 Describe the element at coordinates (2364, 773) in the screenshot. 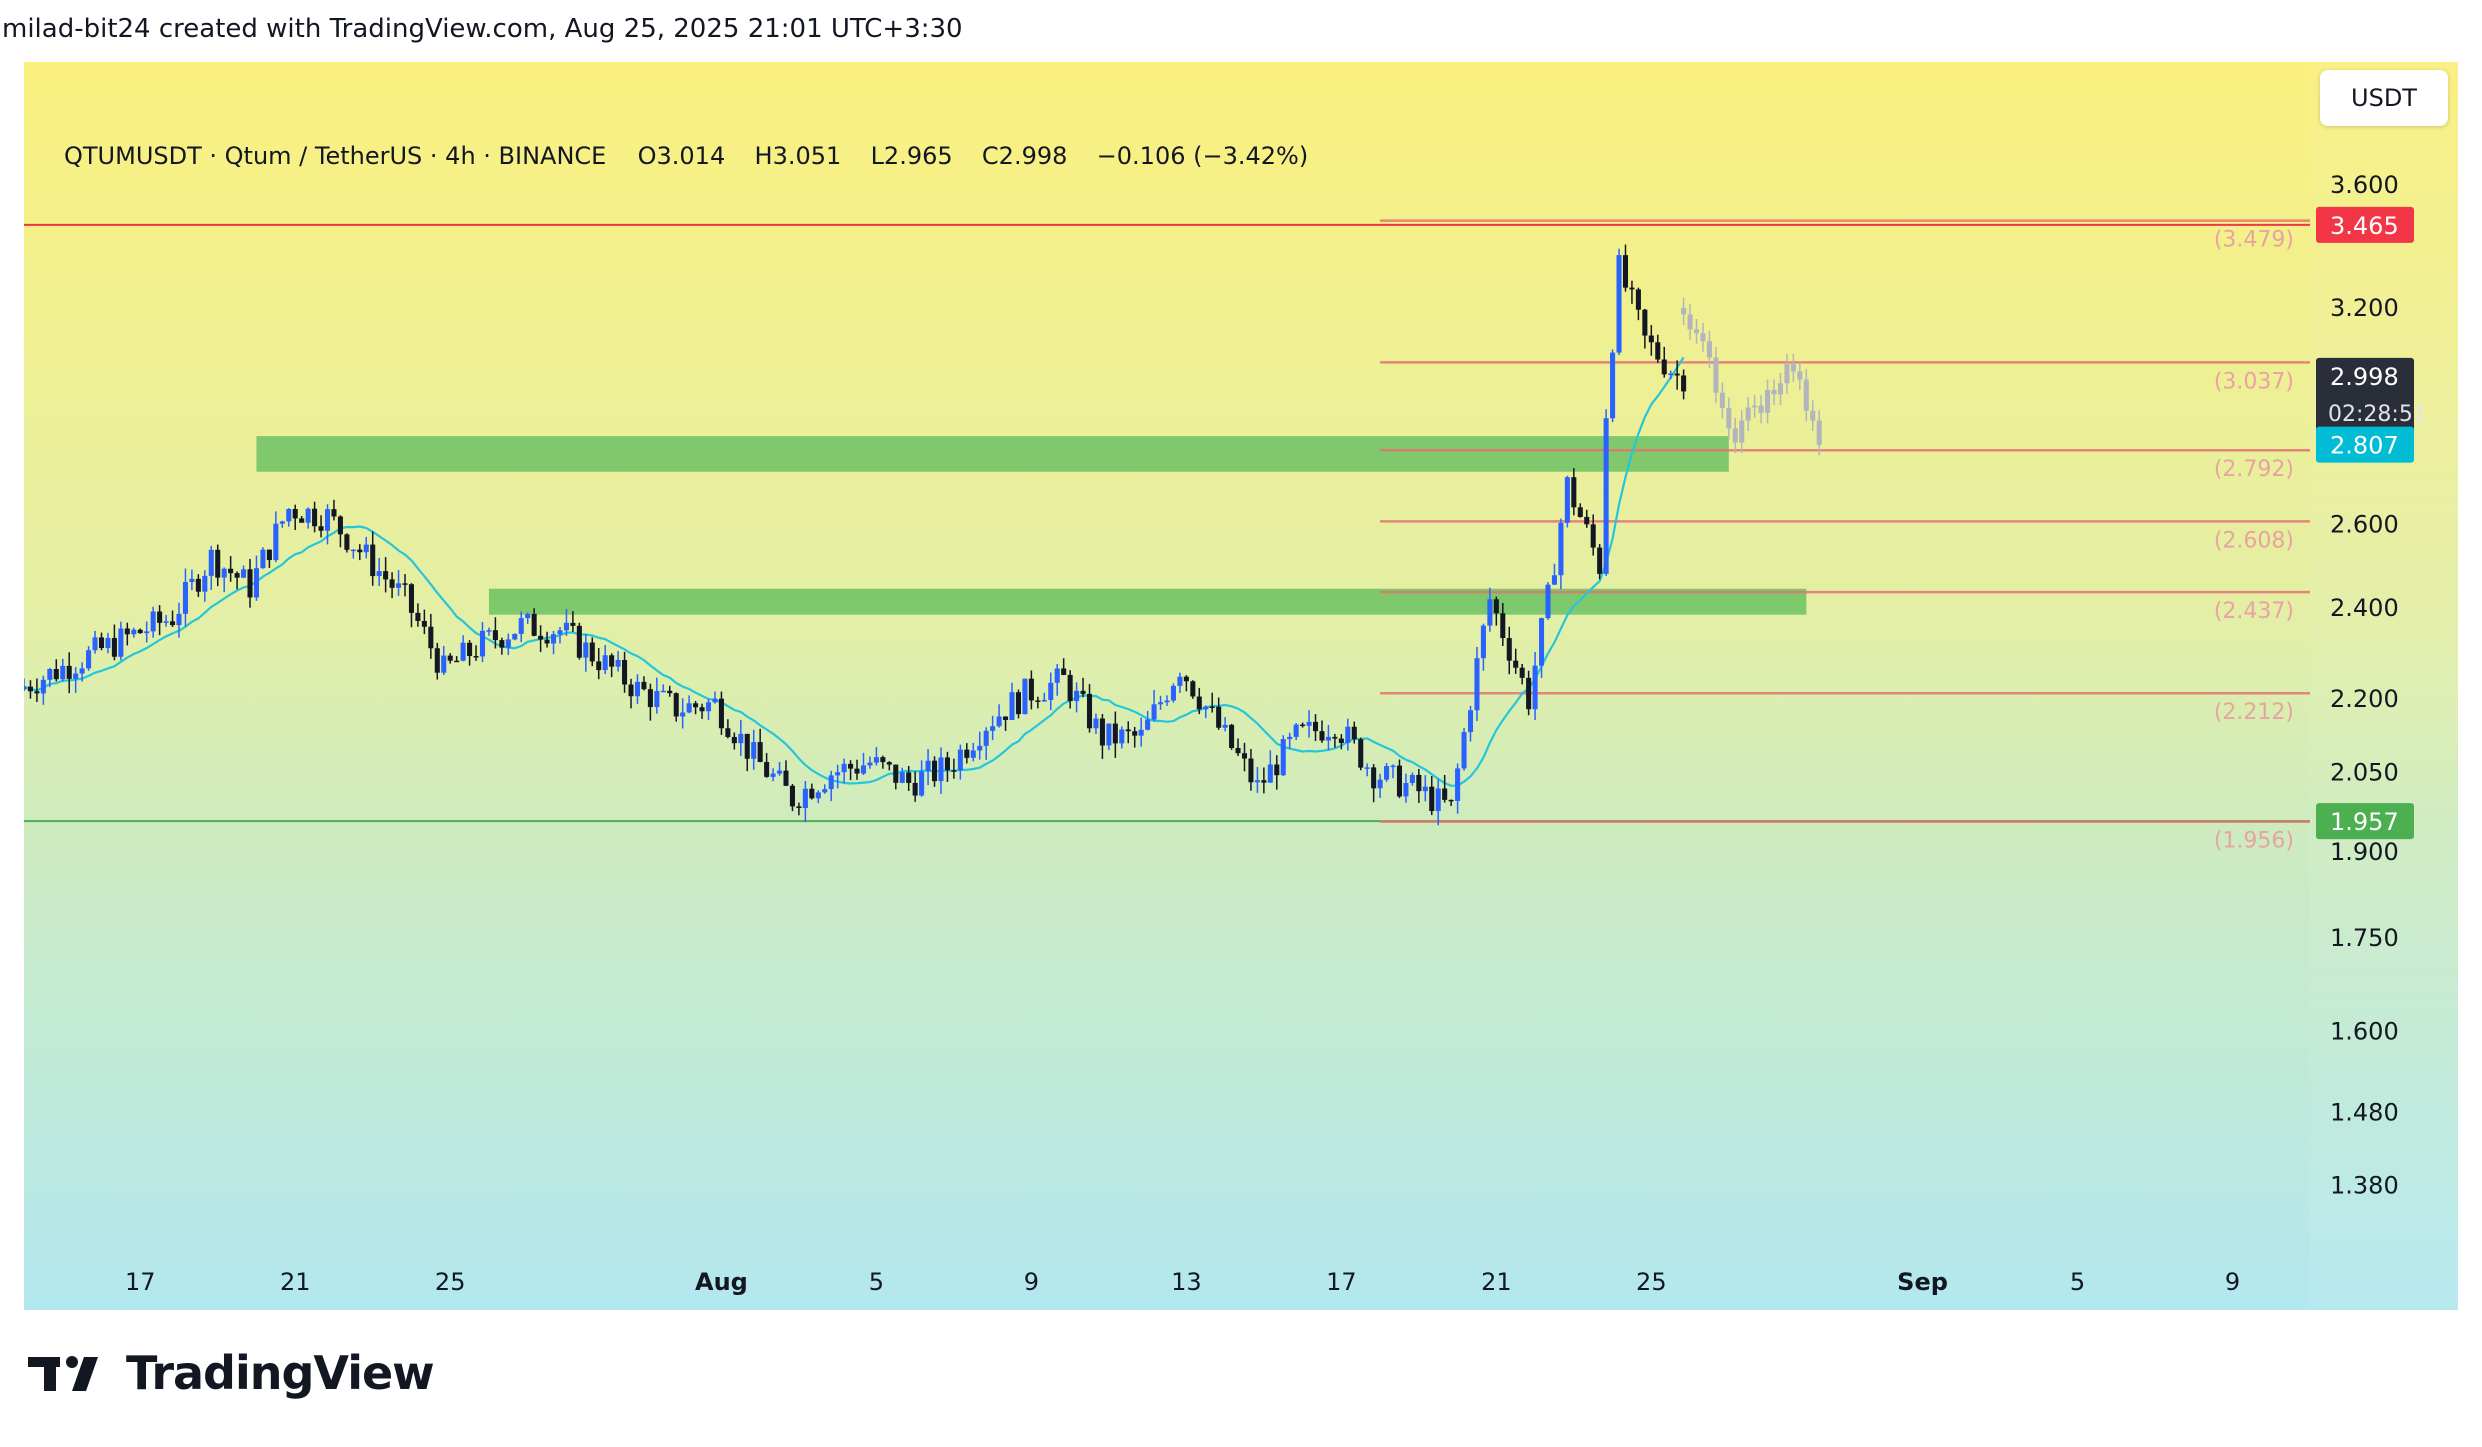

I see `y-tick-label: 2.050` at that location.